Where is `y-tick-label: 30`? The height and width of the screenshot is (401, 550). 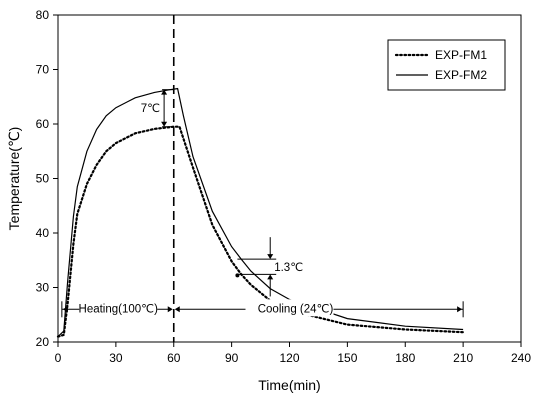
y-tick-label: 30 is located at coordinates (43, 288).